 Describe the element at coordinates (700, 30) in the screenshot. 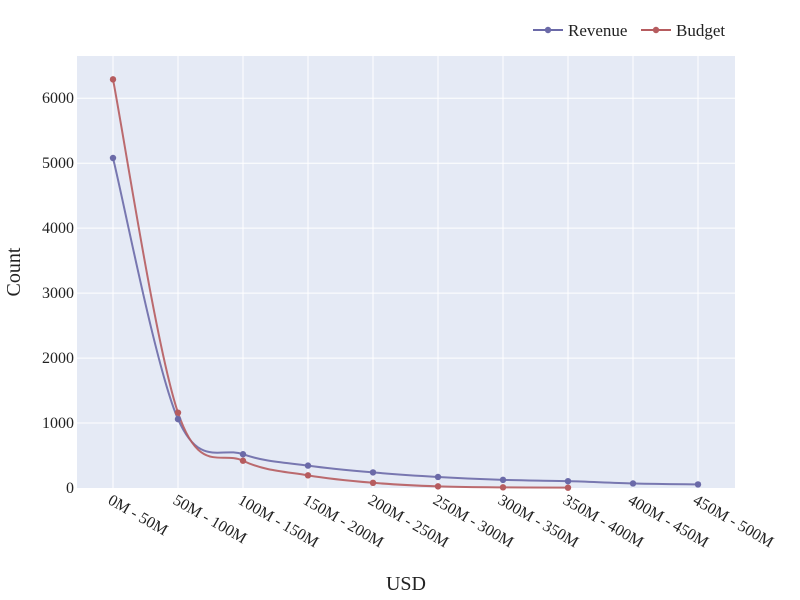

I see `legend-label: Budget` at that location.